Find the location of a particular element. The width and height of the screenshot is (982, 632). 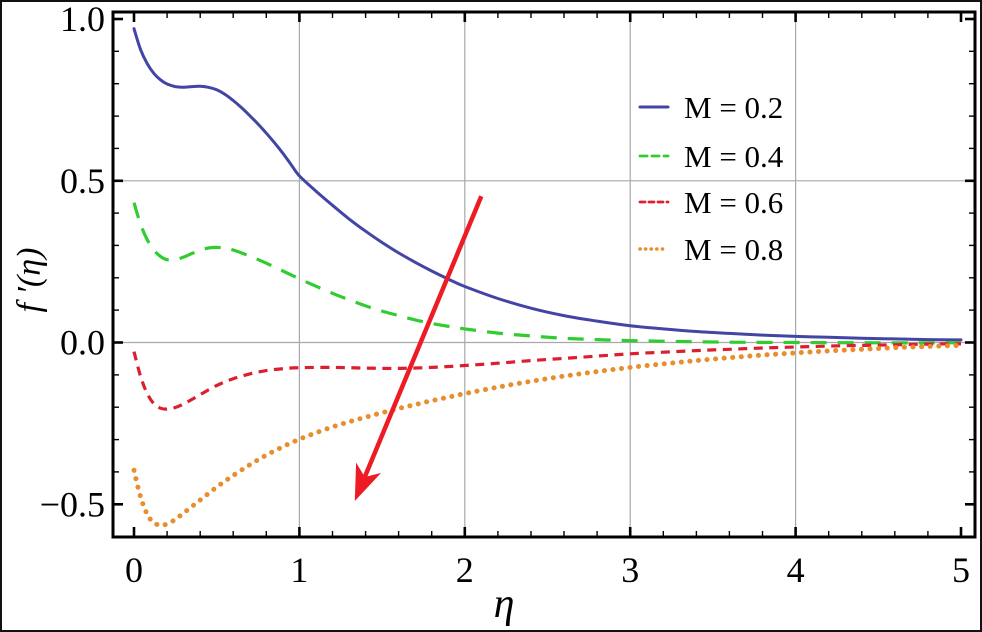

legend-label-1: M = 0.2 is located at coordinates (733, 107).